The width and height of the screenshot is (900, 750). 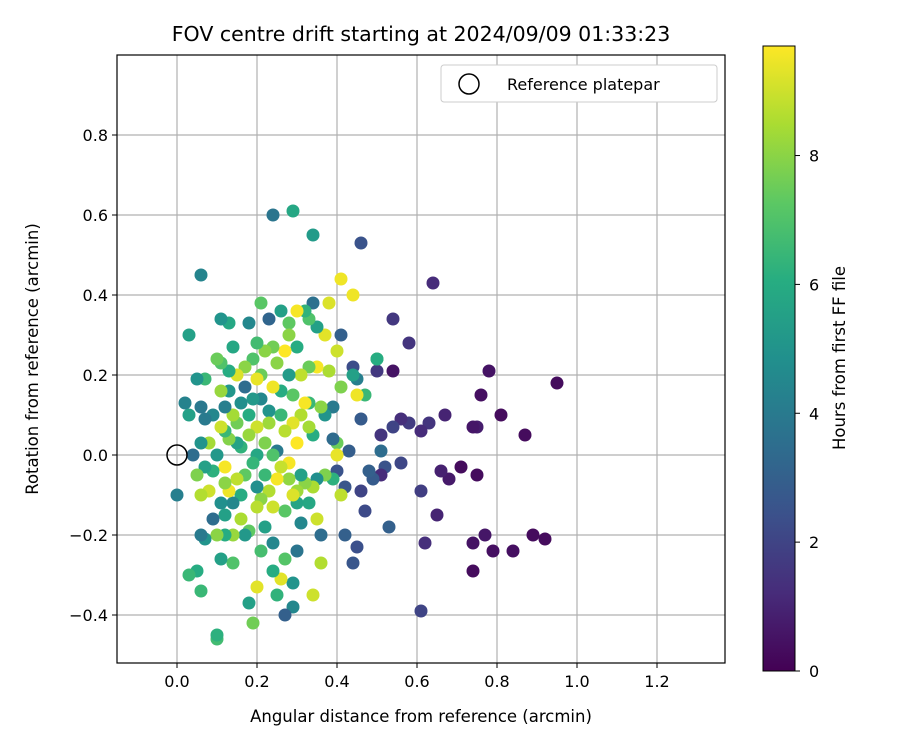 What do you see at coordinates (95, 215) in the screenshot?
I see `y-tick-label: 0.6` at bounding box center [95, 215].